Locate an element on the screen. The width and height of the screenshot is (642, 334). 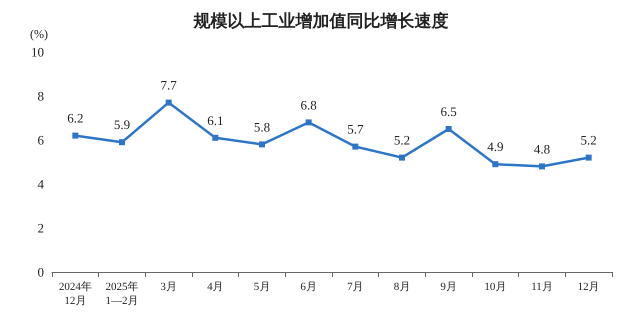
data-label: 6.1 is located at coordinates (215, 120).